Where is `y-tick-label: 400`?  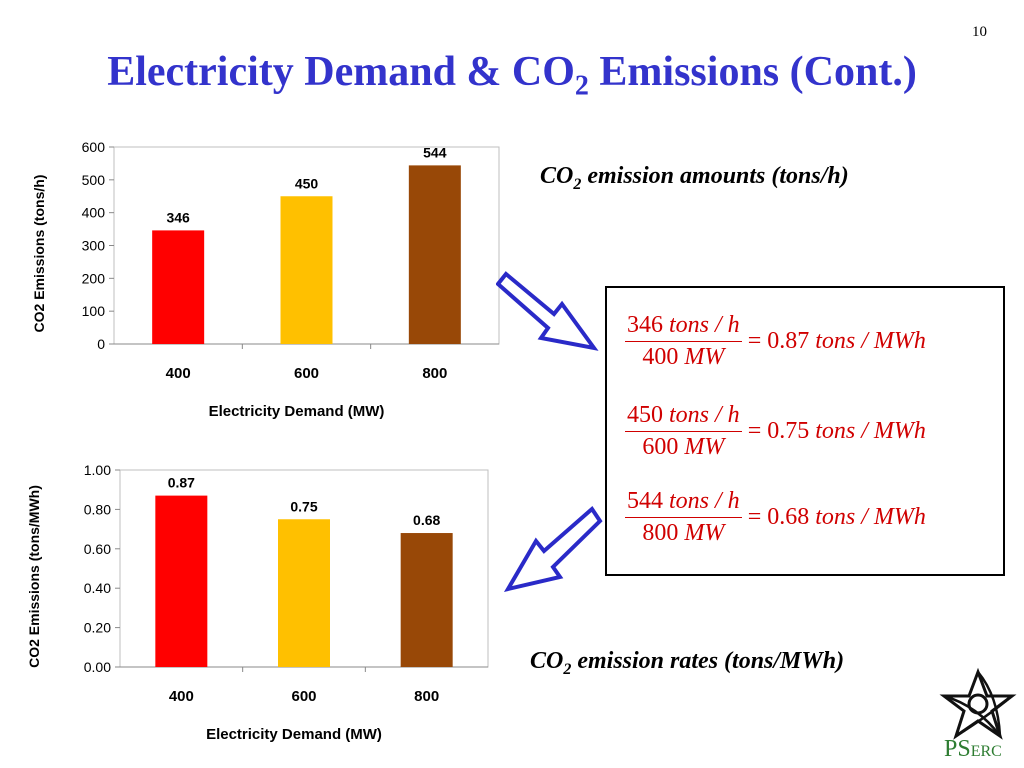 y-tick-label: 400 is located at coordinates (94, 213).